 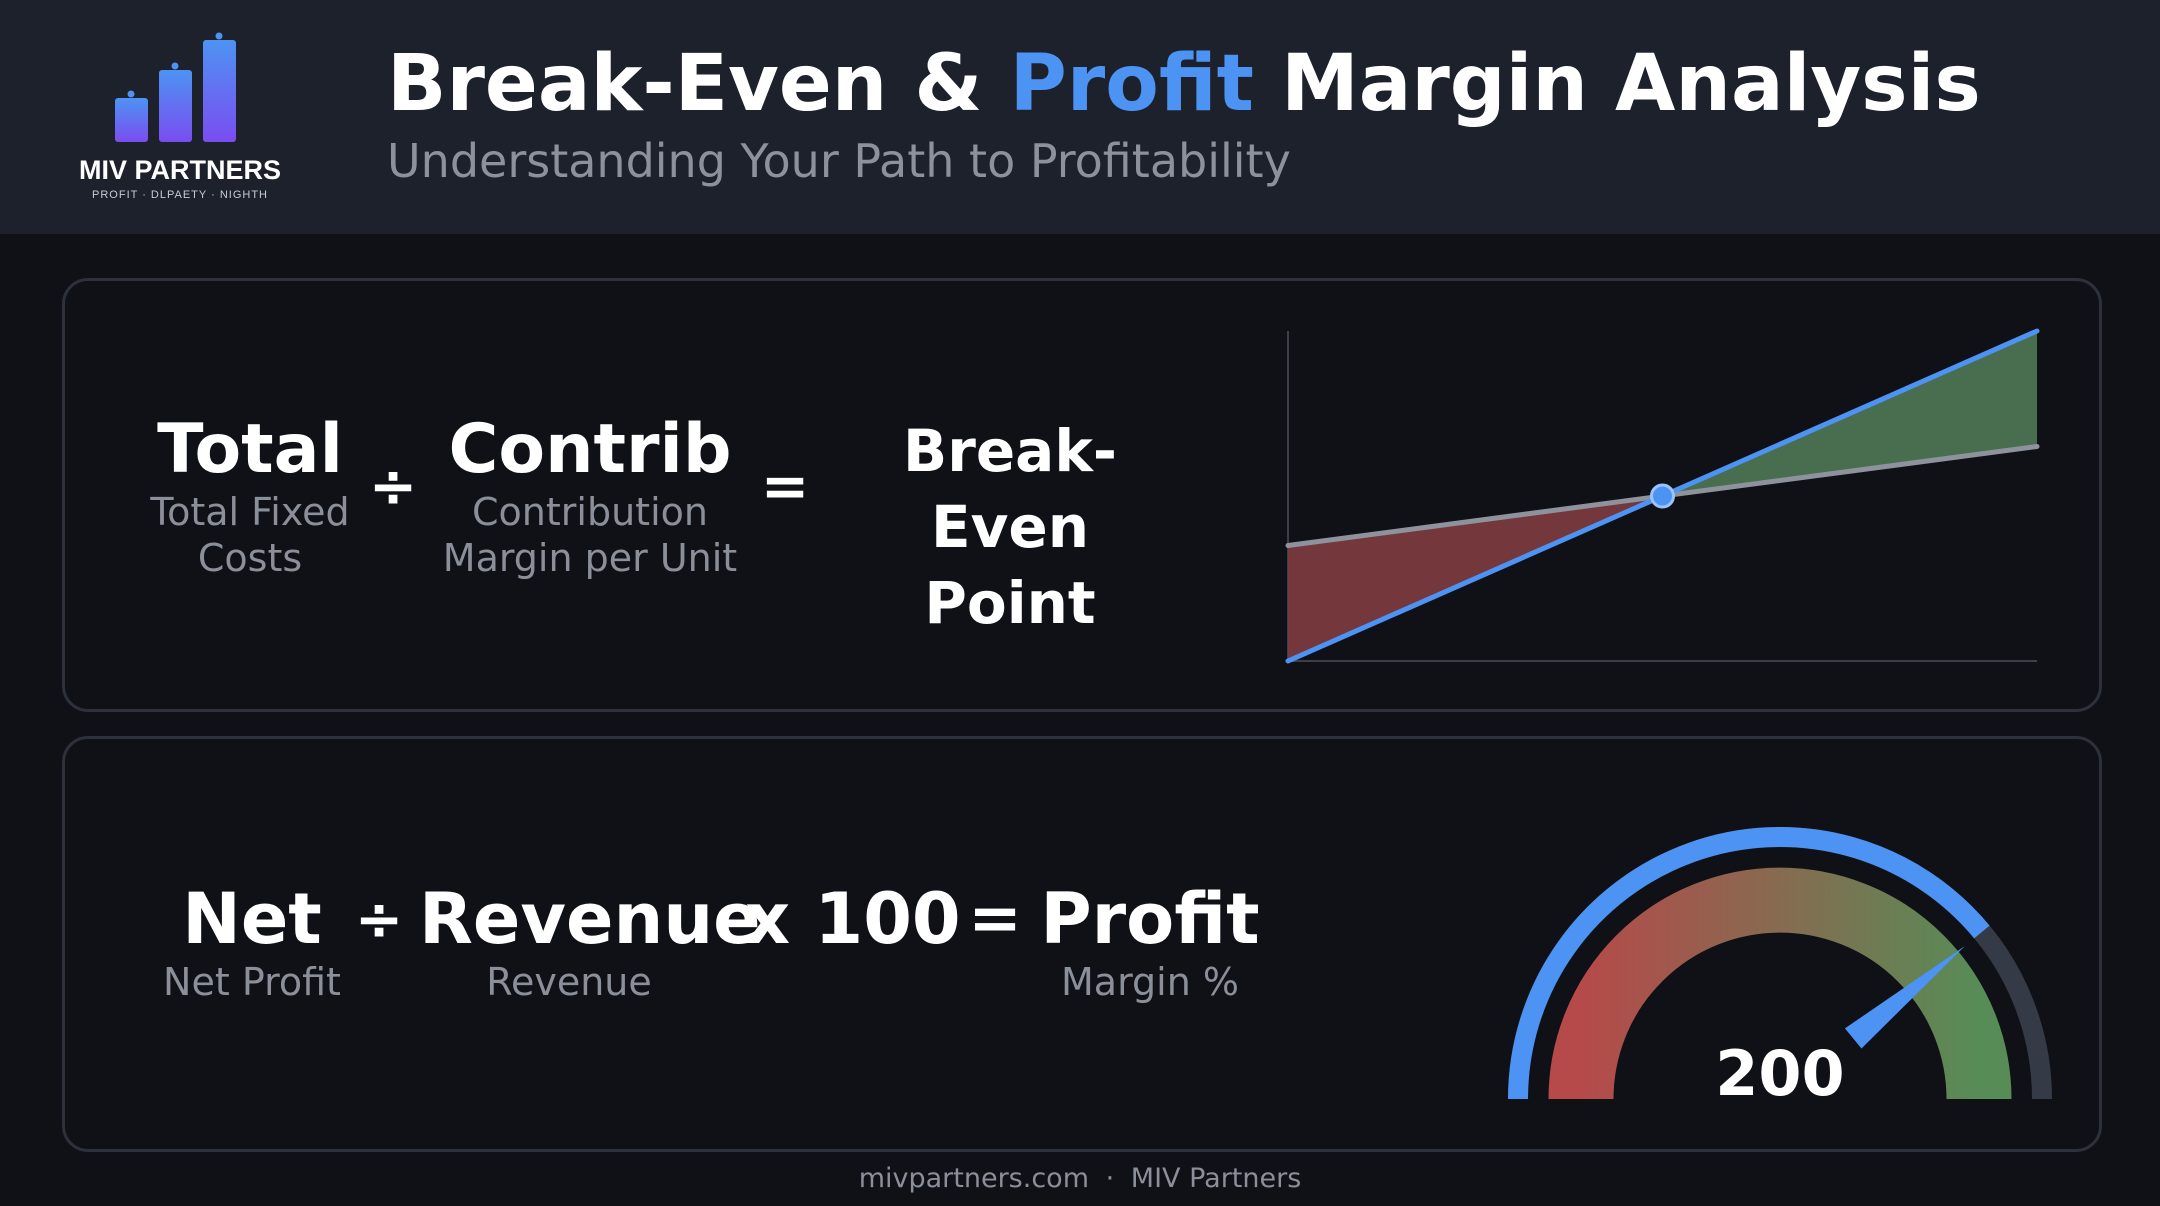 I want to click on footer-company: MIV Partners, so click(x=1216, y=1178).